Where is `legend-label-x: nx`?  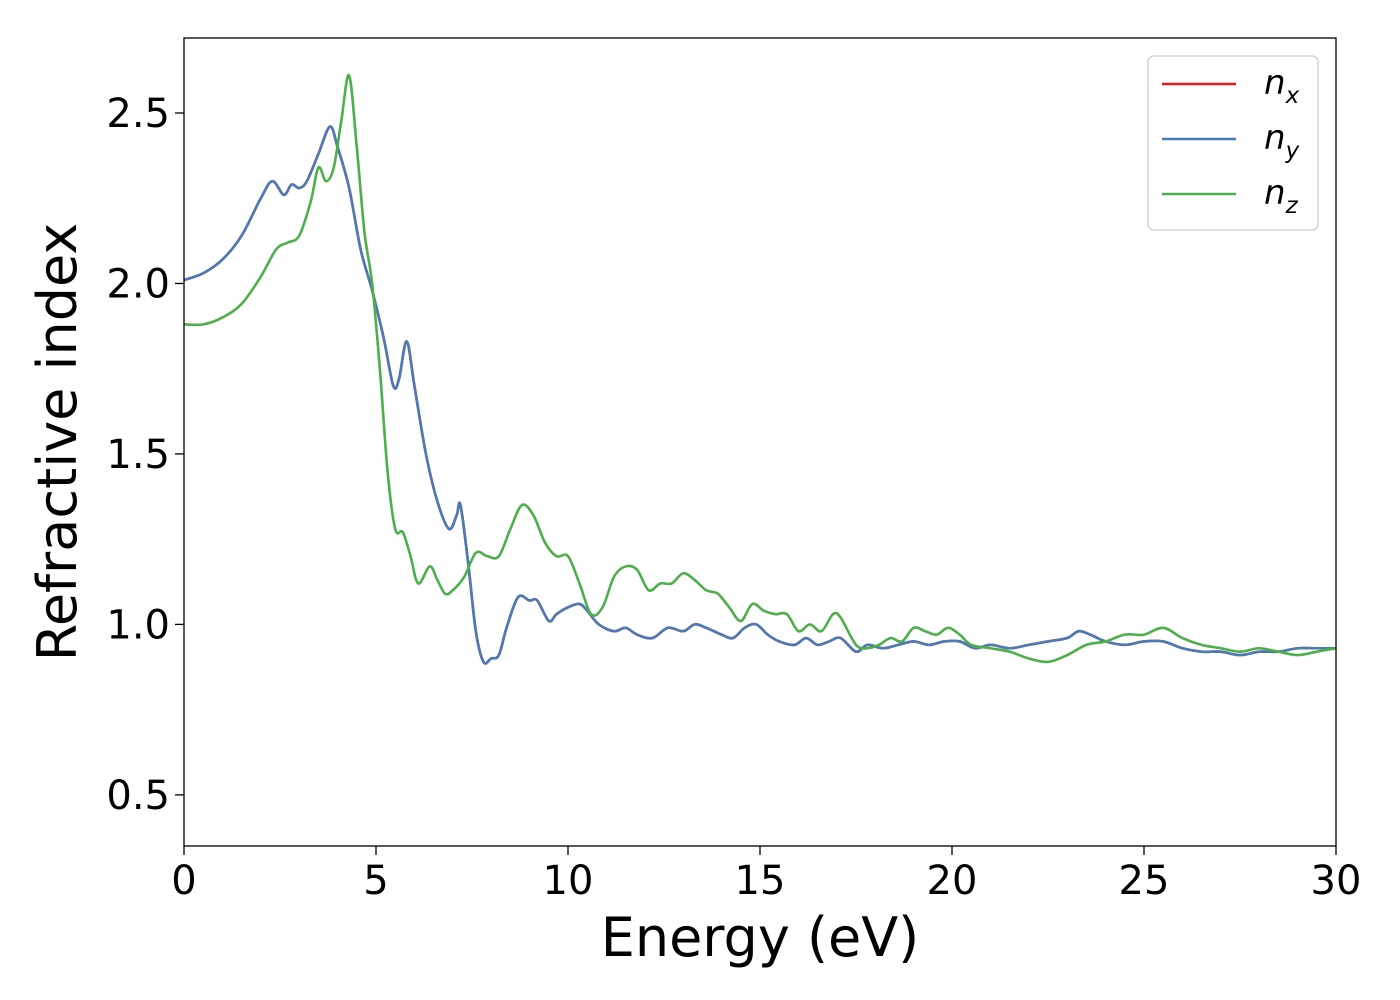
legend-label-x: nx is located at coordinates (1282, 86).